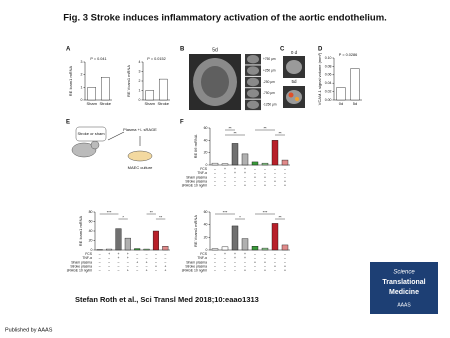  What do you see at coordinates (206, 225) in the screenshot?
I see `y-tick-label: 40` at bounding box center [206, 225].